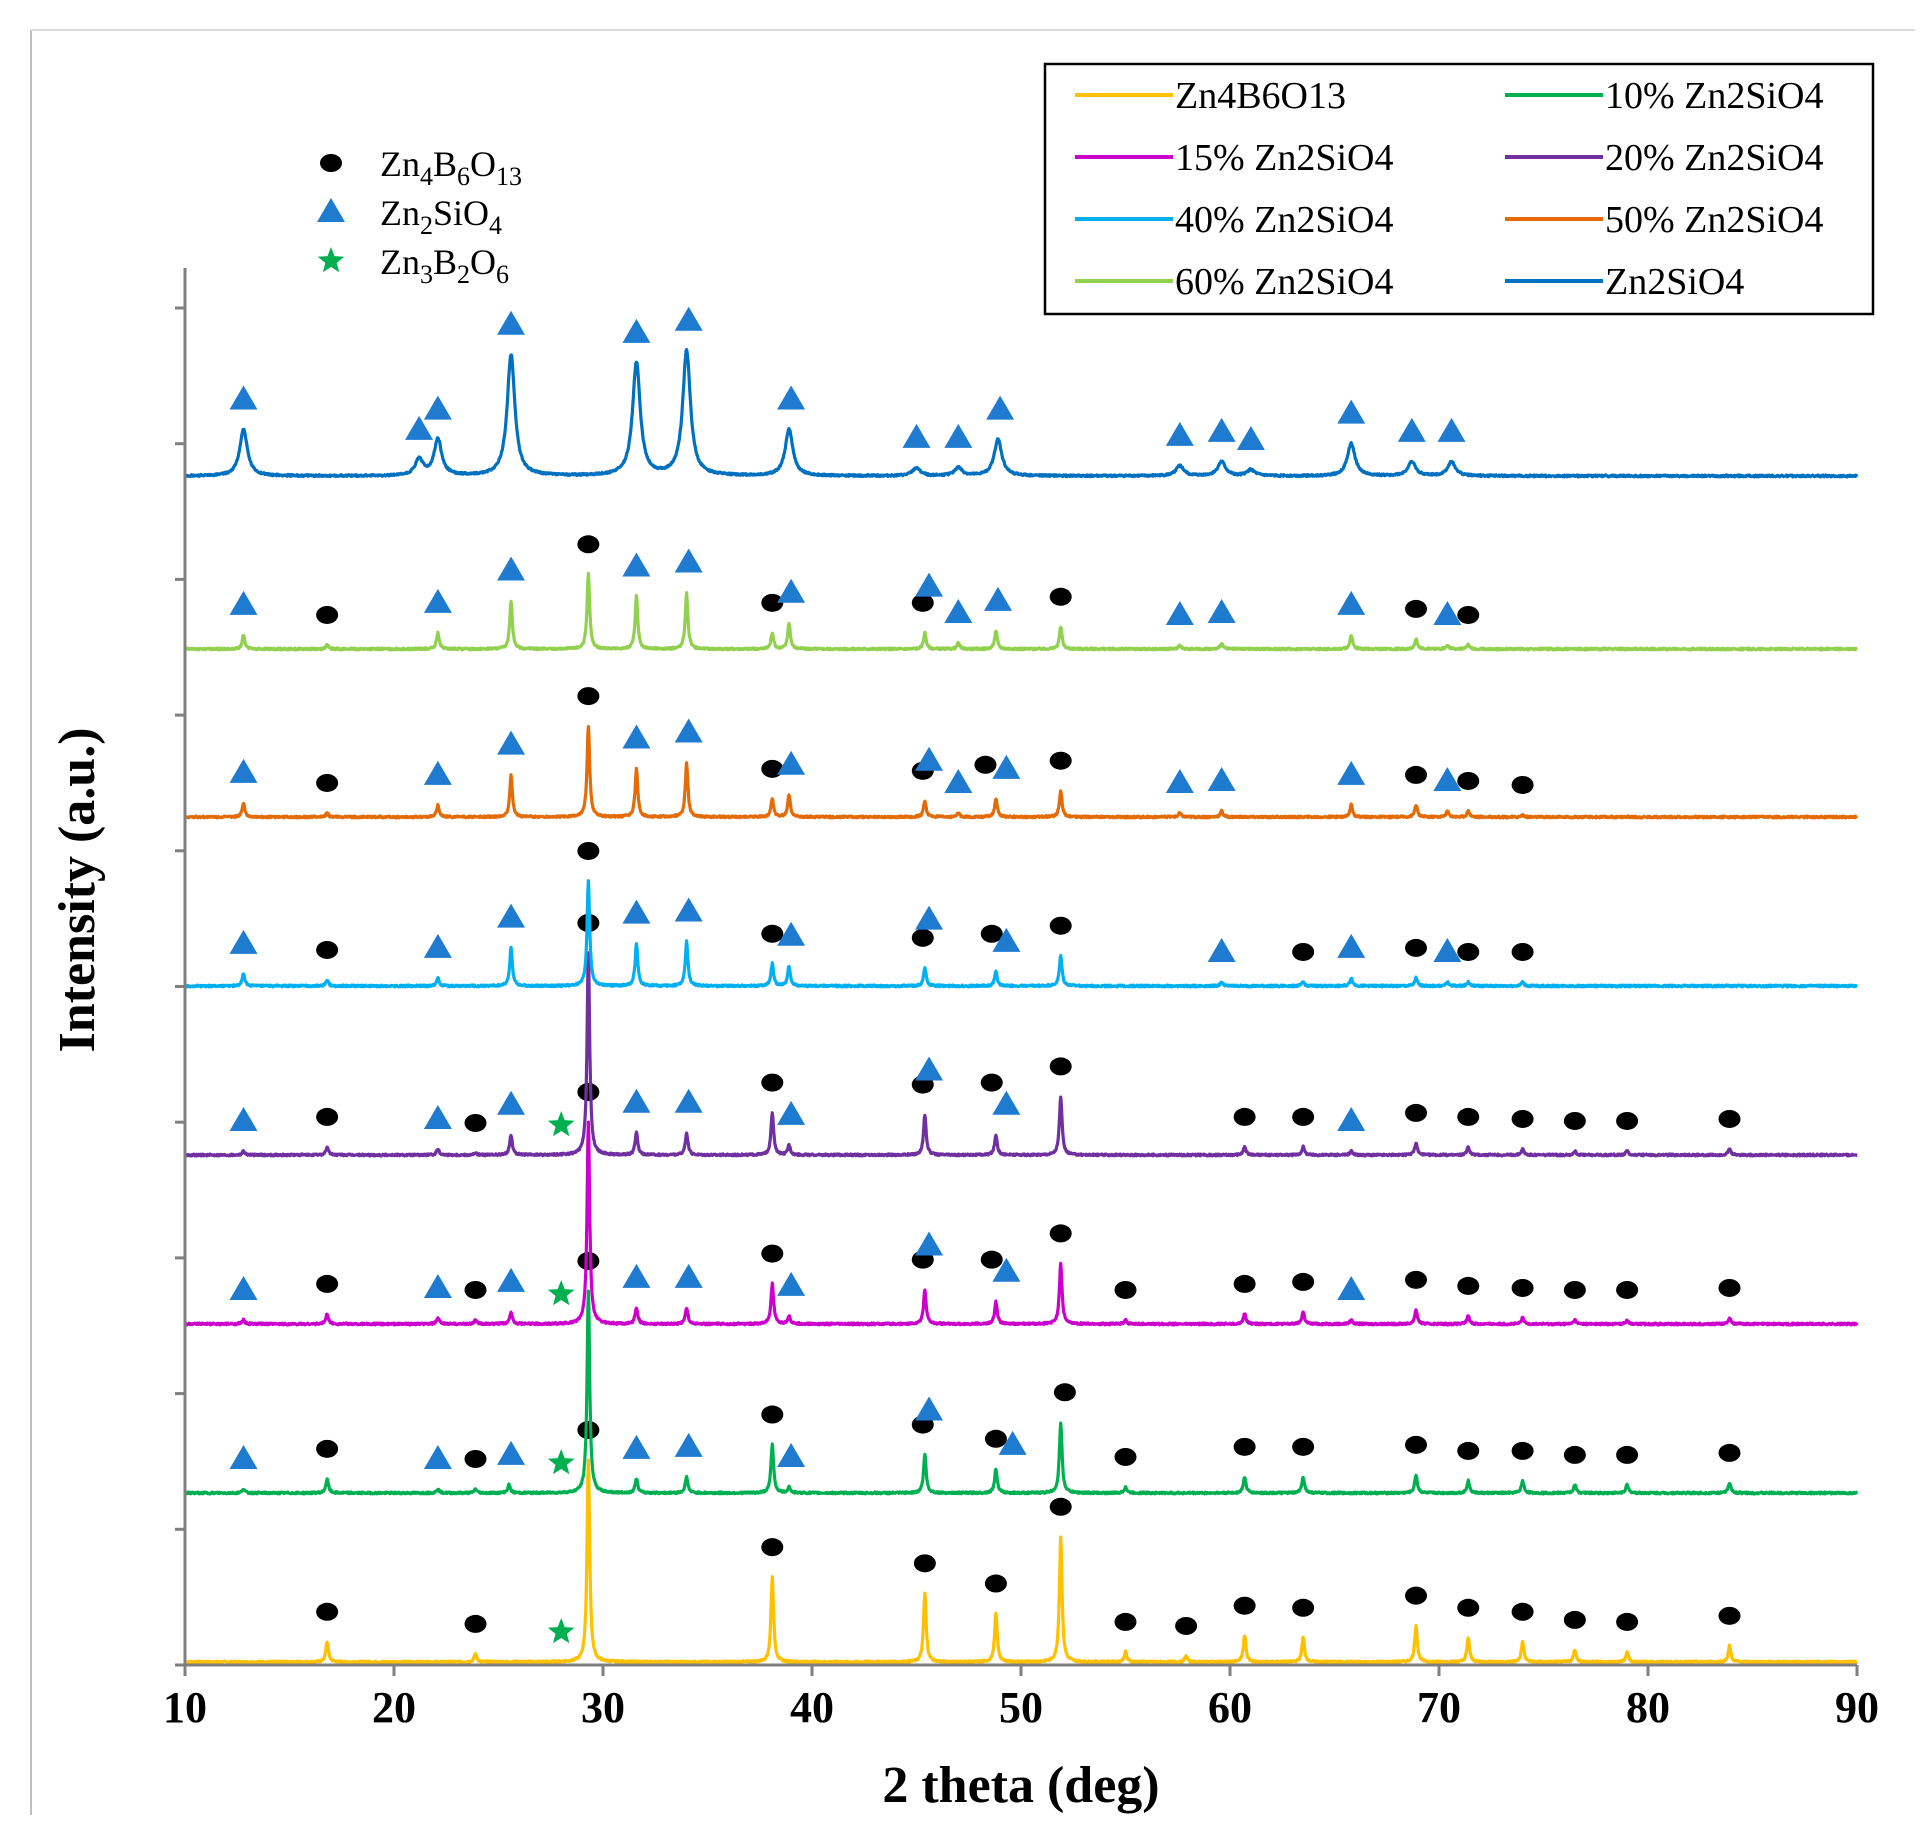  I want to click on marker-legend-circle-icon, so click(331, 163).